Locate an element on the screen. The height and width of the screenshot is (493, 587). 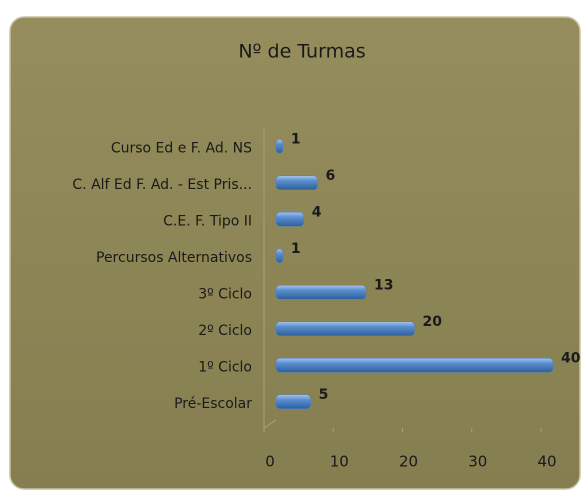
y-tick-label: Curso Ed e F. Ad. NS is located at coordinates (181, 148).